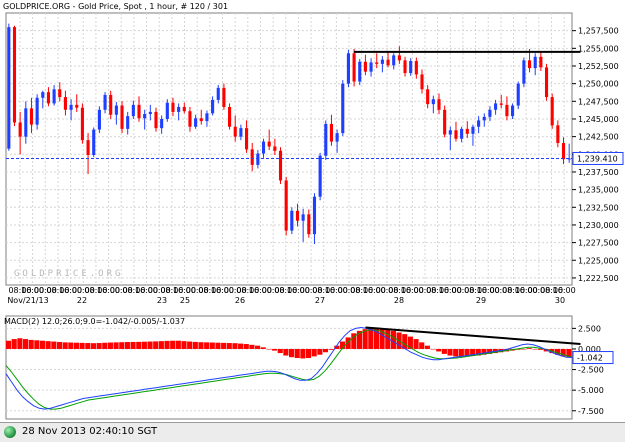 This screenshot has height=442, width=625. What do you see at coordinates (68, 274) in the screenshot?
I see `watermark: GOLDPRICE.ORG` at bounding box center [68, 274].